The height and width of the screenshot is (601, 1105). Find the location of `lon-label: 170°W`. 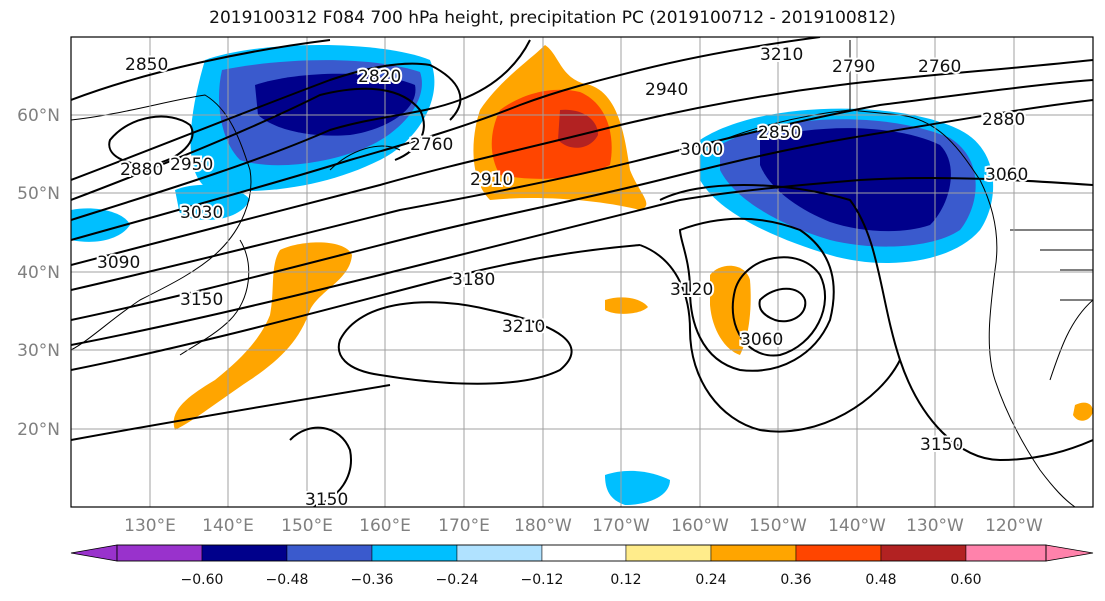

lon-label: 170°W is located at coordinates (621, 526).